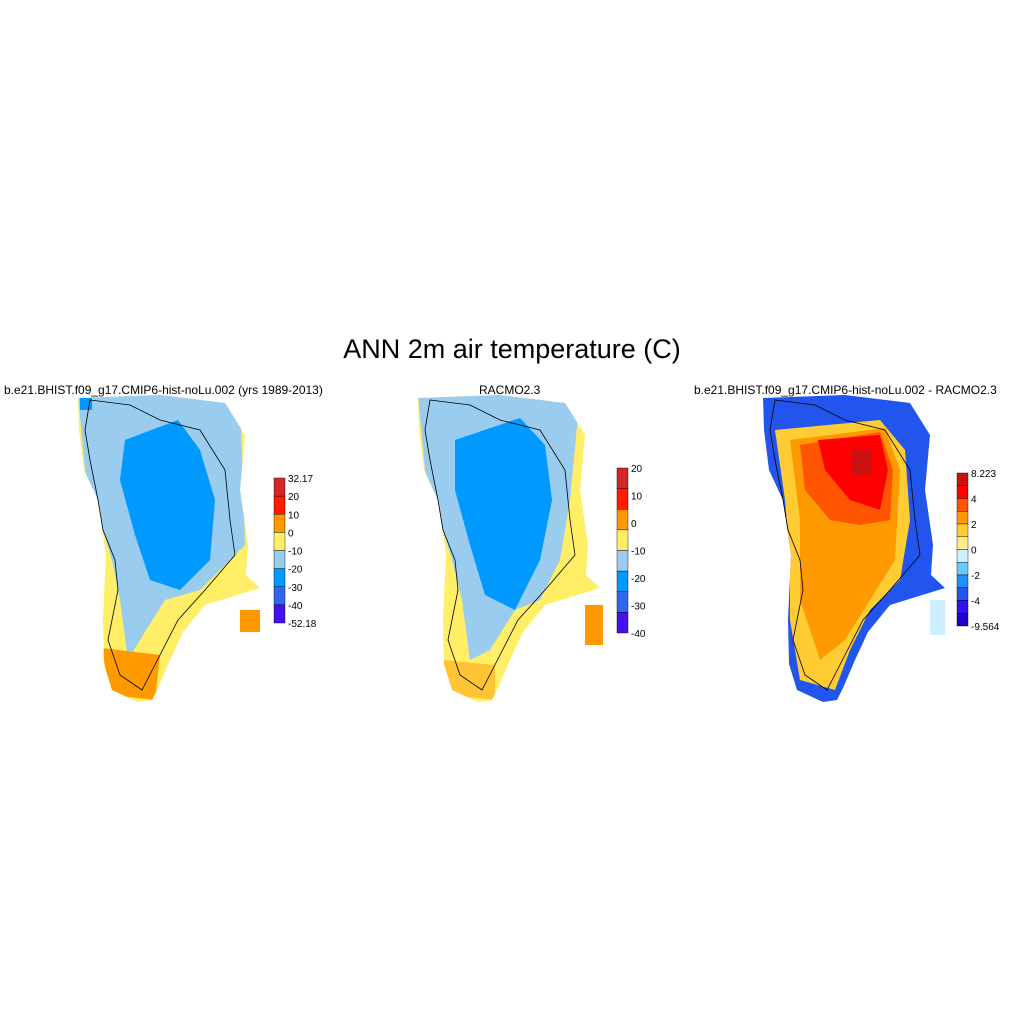 Image resolution: width=1024 pixels, height=1024 pixels. What do you see at coordinates (302, 624) in the screenshot?
I see `colorbar-tick-label: -52.18` at bounding box center [302, 624].